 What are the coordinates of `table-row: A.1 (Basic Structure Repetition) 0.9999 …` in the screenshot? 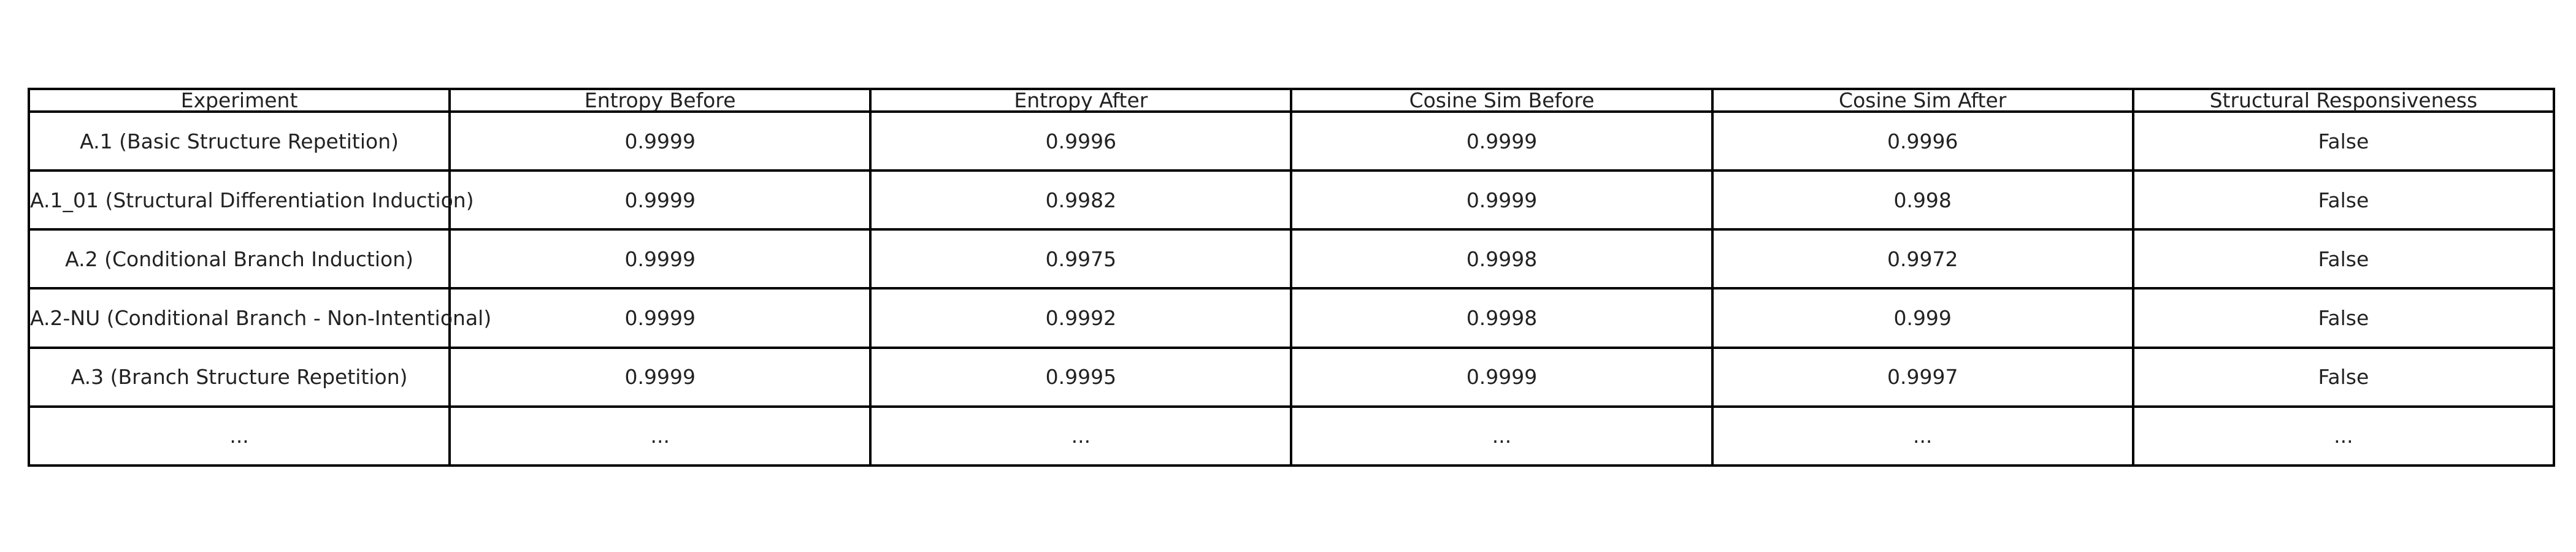 It's located at (1291, 141).